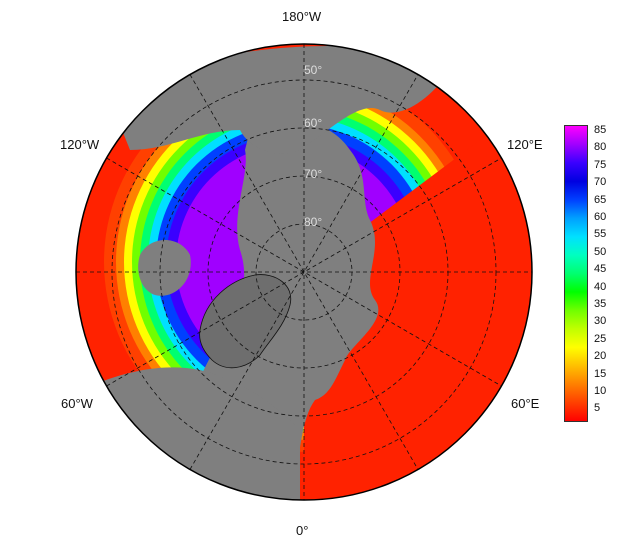 The height and width of the screenshot is (552, 625). I want to click on colorbar-tick-label: 20, so click(600, 356).